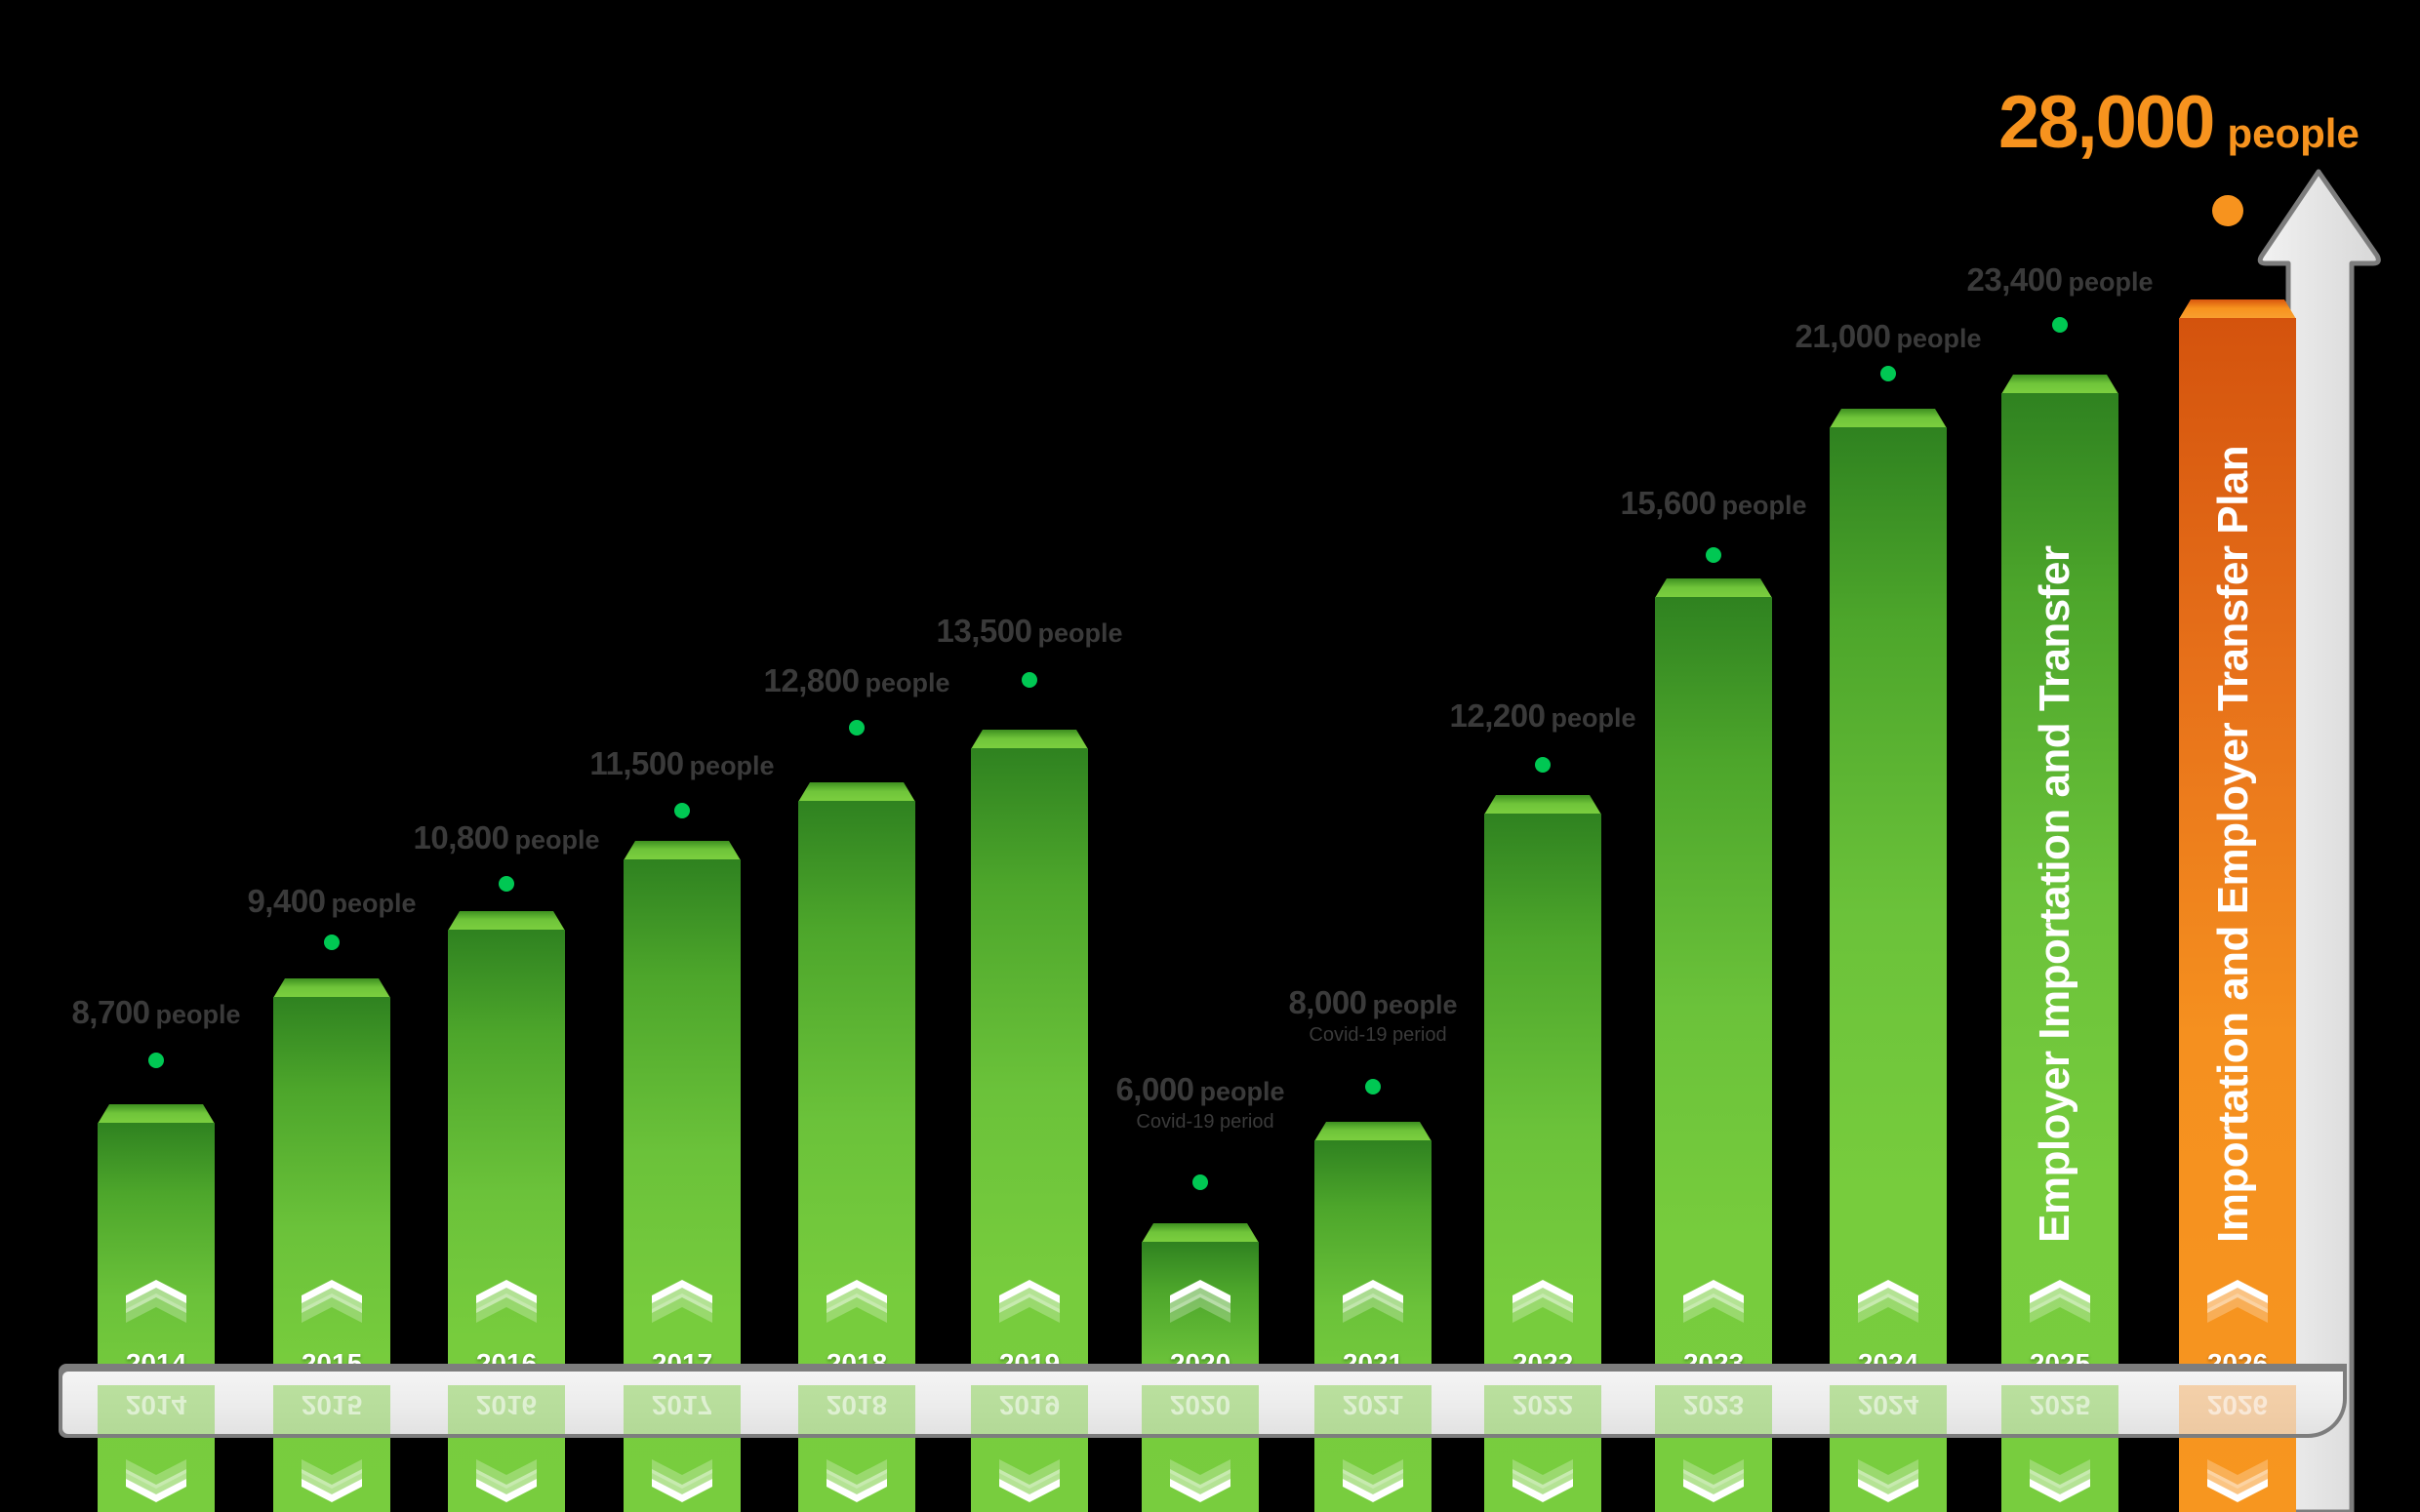  I want to click on bar-2014, so click(156, 1308).